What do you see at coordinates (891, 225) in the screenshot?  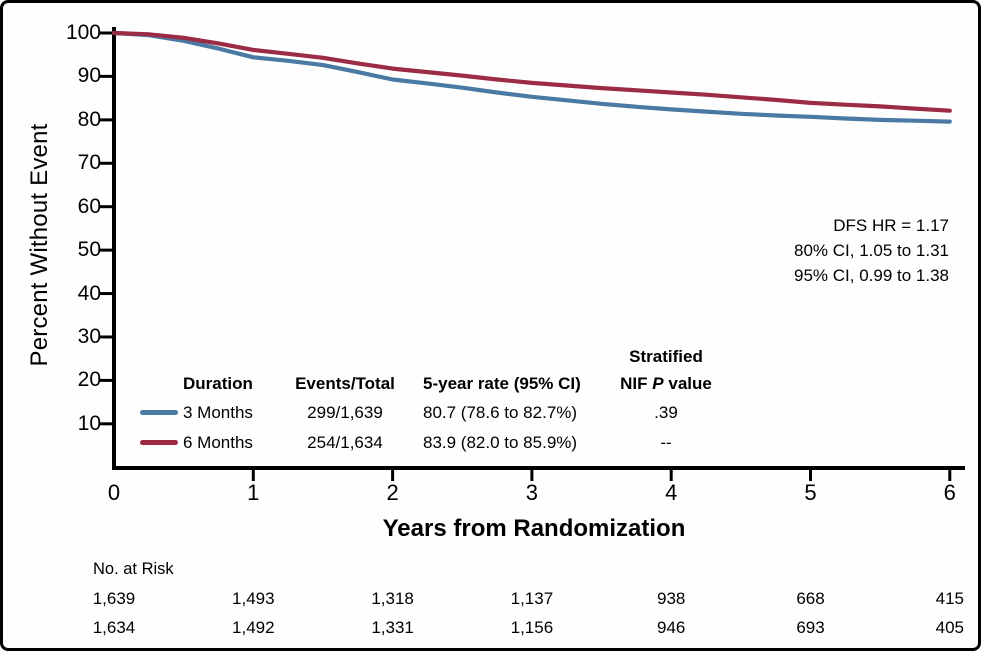 I see `annotation-line-hr: DFS HR = 1.17` at bounding box center [891, 225].